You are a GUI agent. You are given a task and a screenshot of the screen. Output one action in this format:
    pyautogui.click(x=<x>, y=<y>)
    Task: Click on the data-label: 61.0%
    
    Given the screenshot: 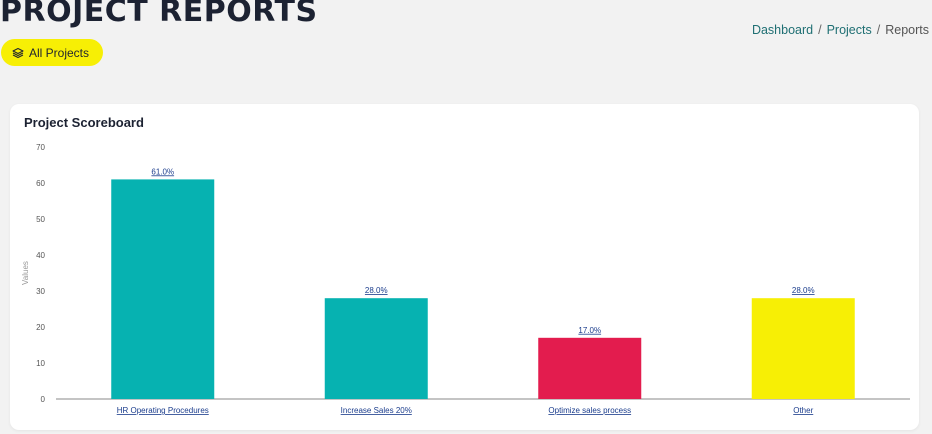 What is the action you would take?
    pyautogui.click(x=162, y=171)
    